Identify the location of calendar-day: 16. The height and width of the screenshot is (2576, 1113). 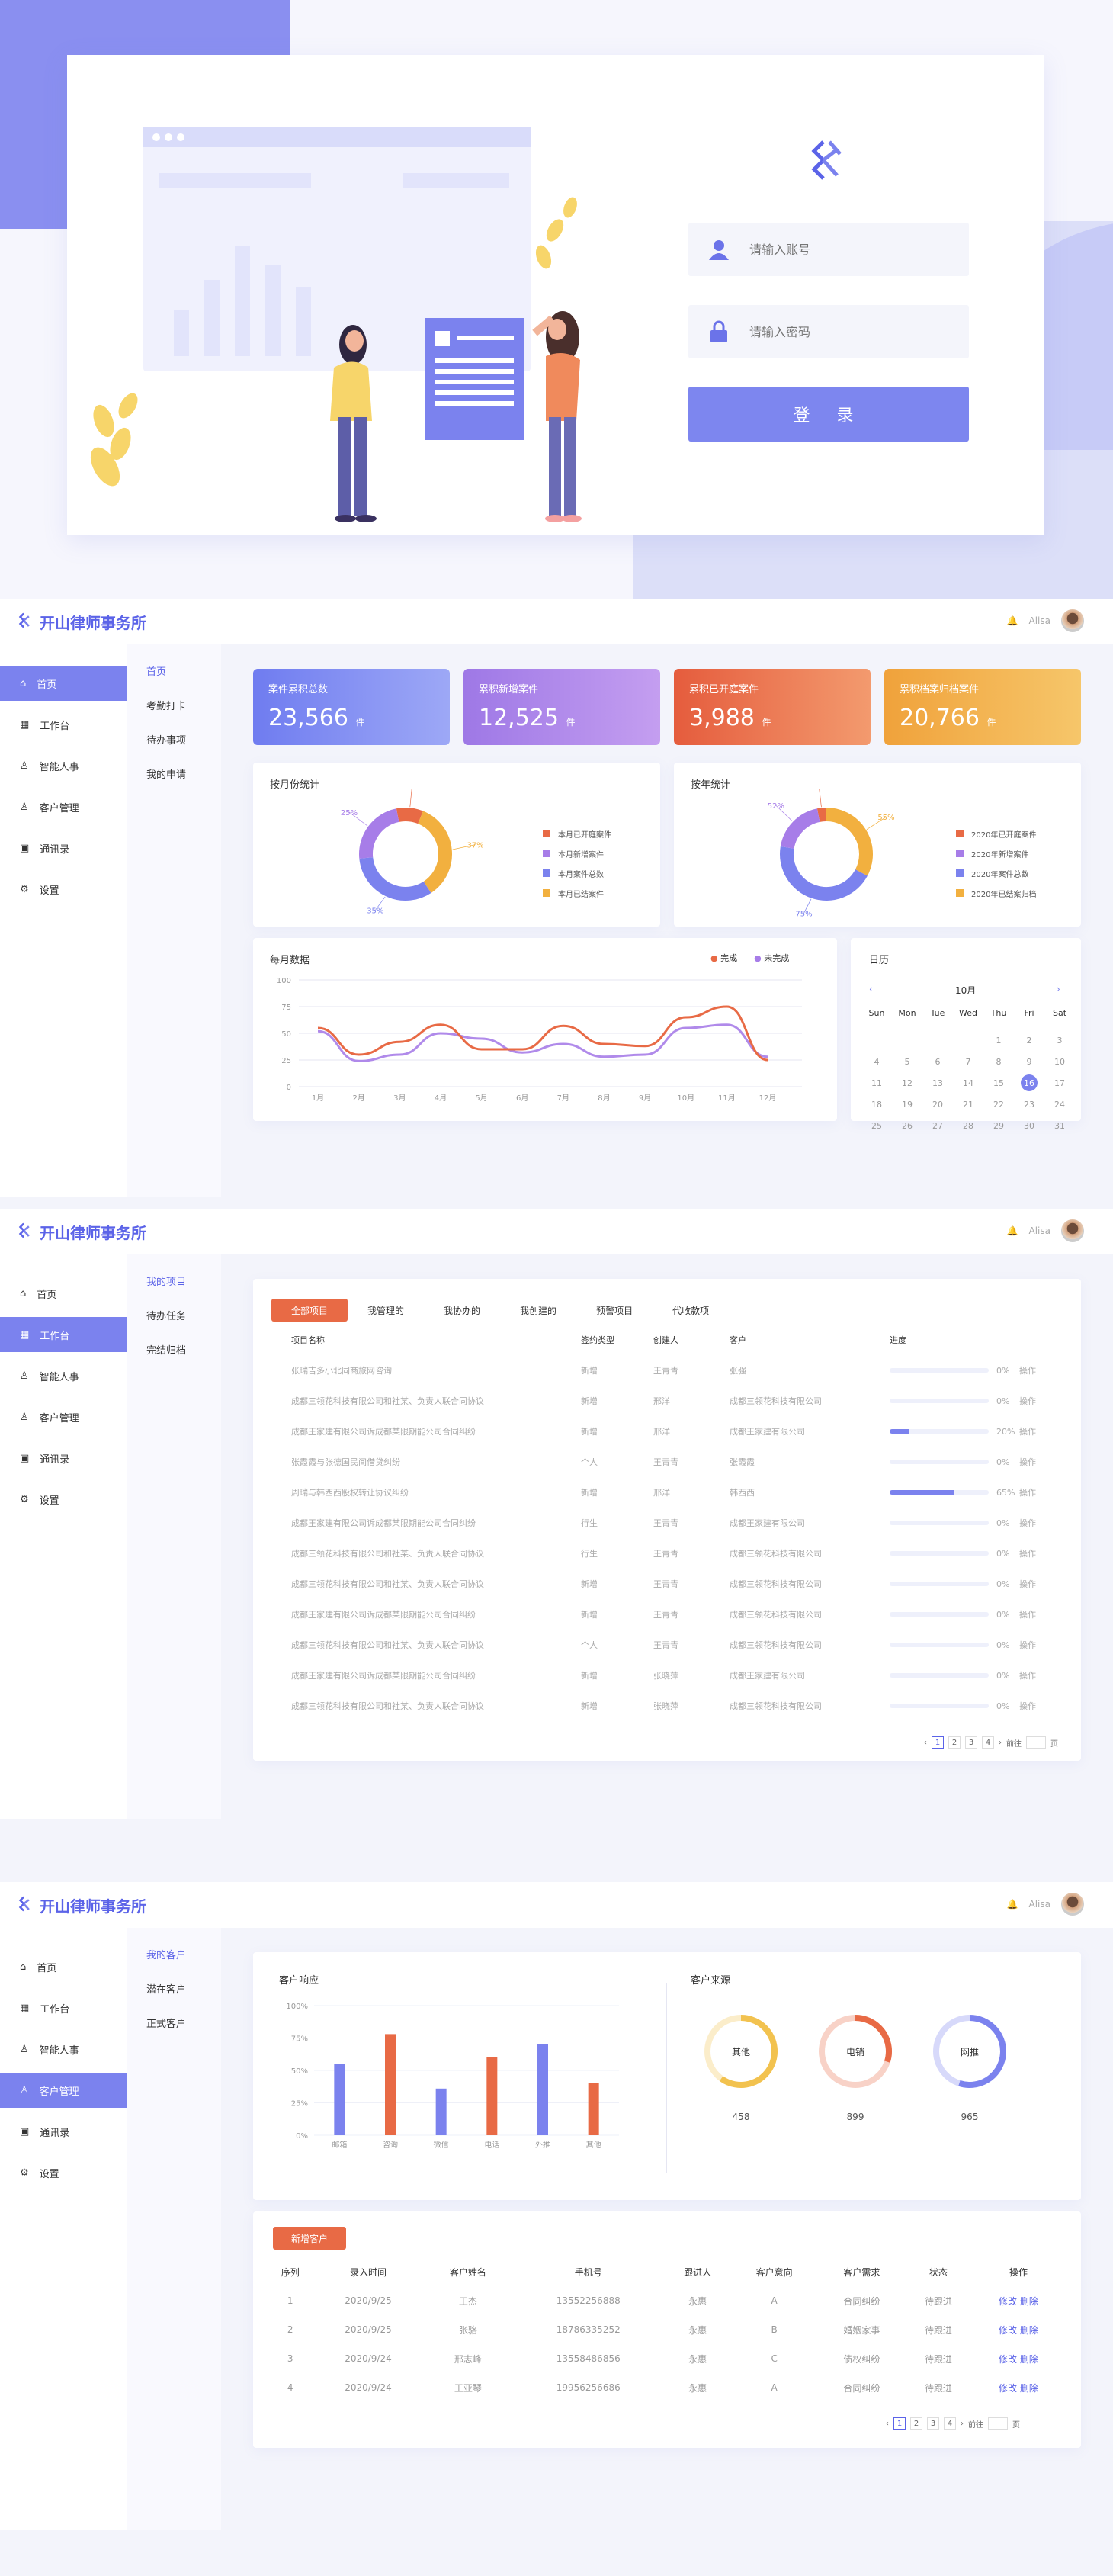
(1029, 1083).